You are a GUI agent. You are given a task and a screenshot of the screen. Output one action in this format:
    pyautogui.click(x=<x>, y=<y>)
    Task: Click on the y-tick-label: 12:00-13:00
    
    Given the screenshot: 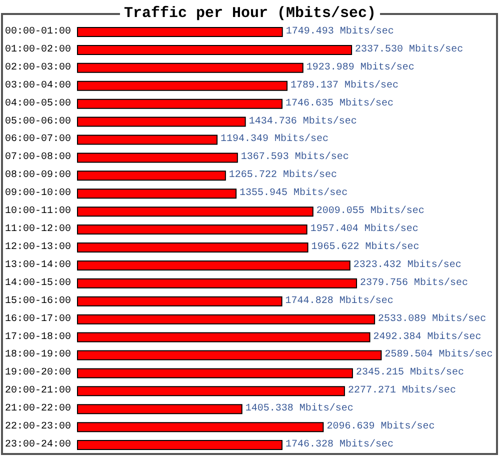 What is the action you would take?
    pyautogui.click(x=37, y=247)
    